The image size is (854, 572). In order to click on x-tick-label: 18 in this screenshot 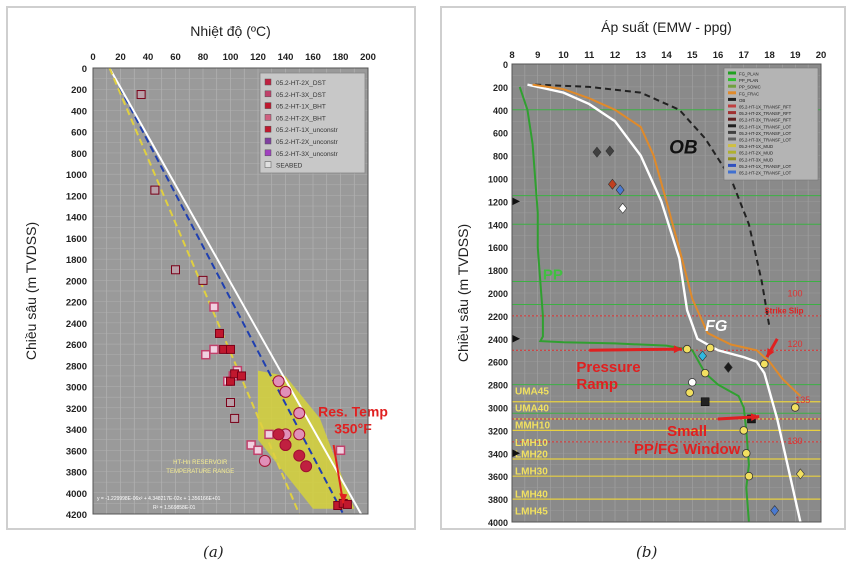, I will do `click(769, 55)`.